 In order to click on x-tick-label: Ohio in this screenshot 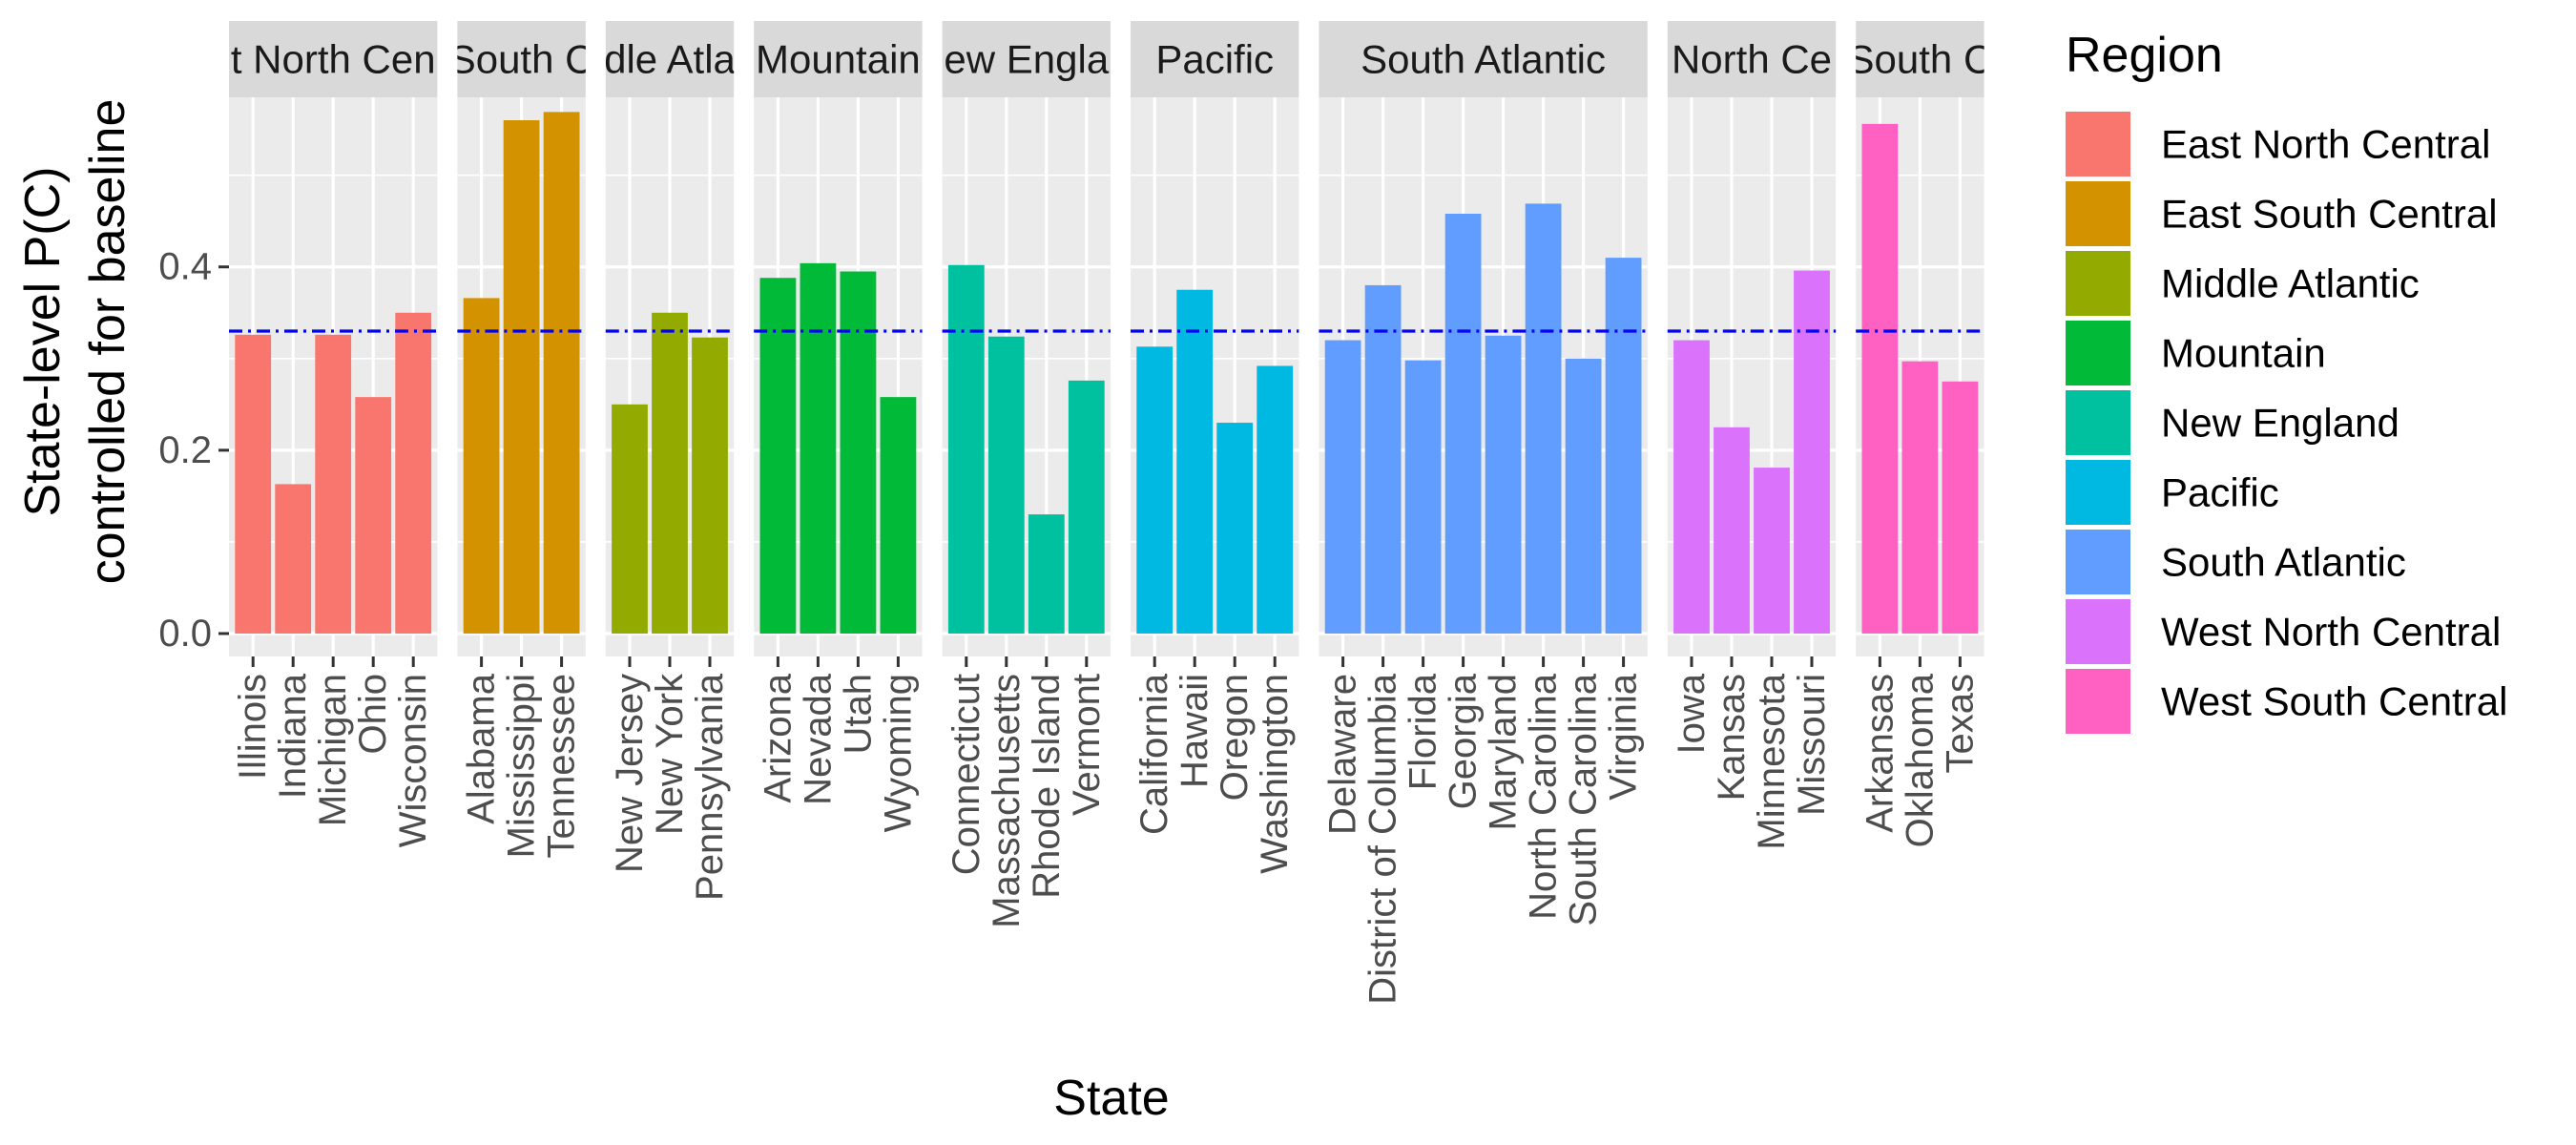, I will do `click(373, 715)`.